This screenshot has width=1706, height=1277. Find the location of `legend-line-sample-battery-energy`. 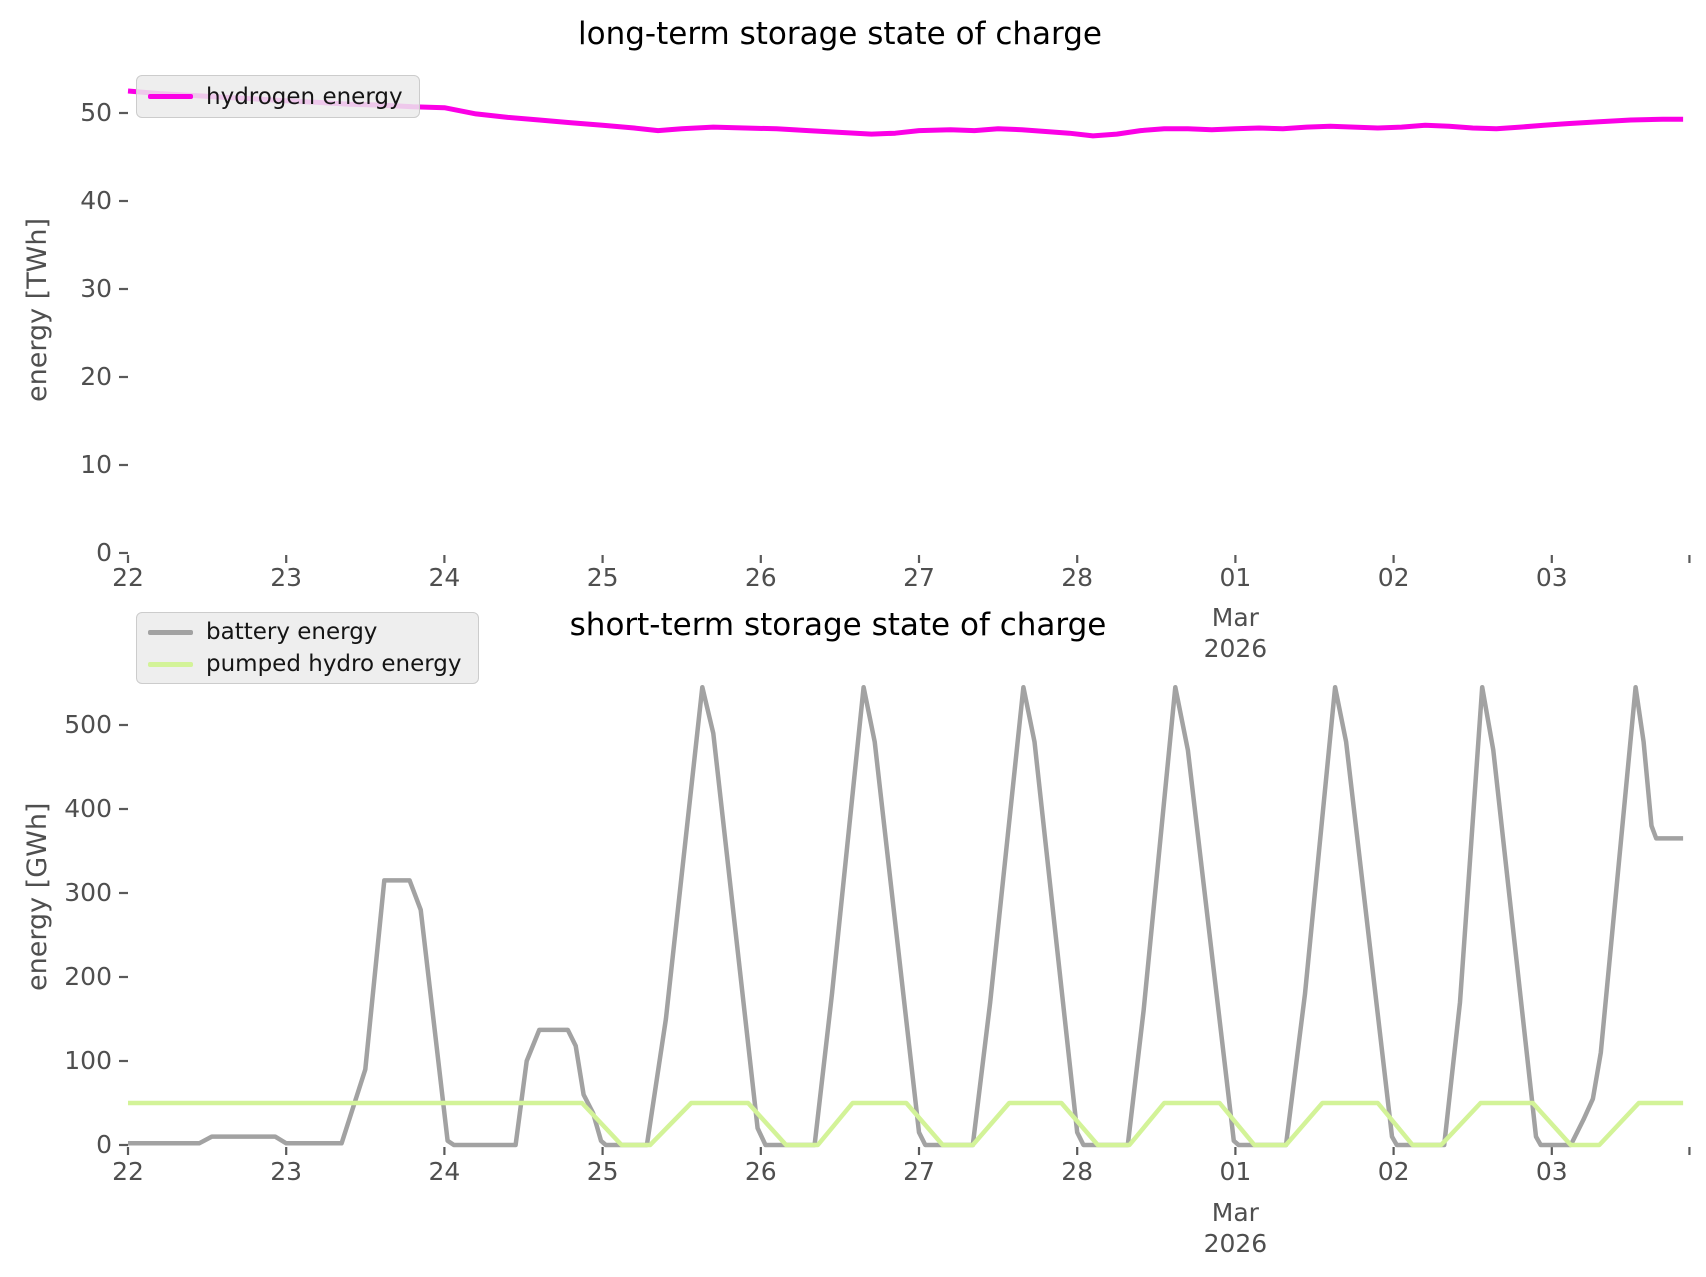

legend-line-sample-battery-energy is located at coordinates (170, 632).